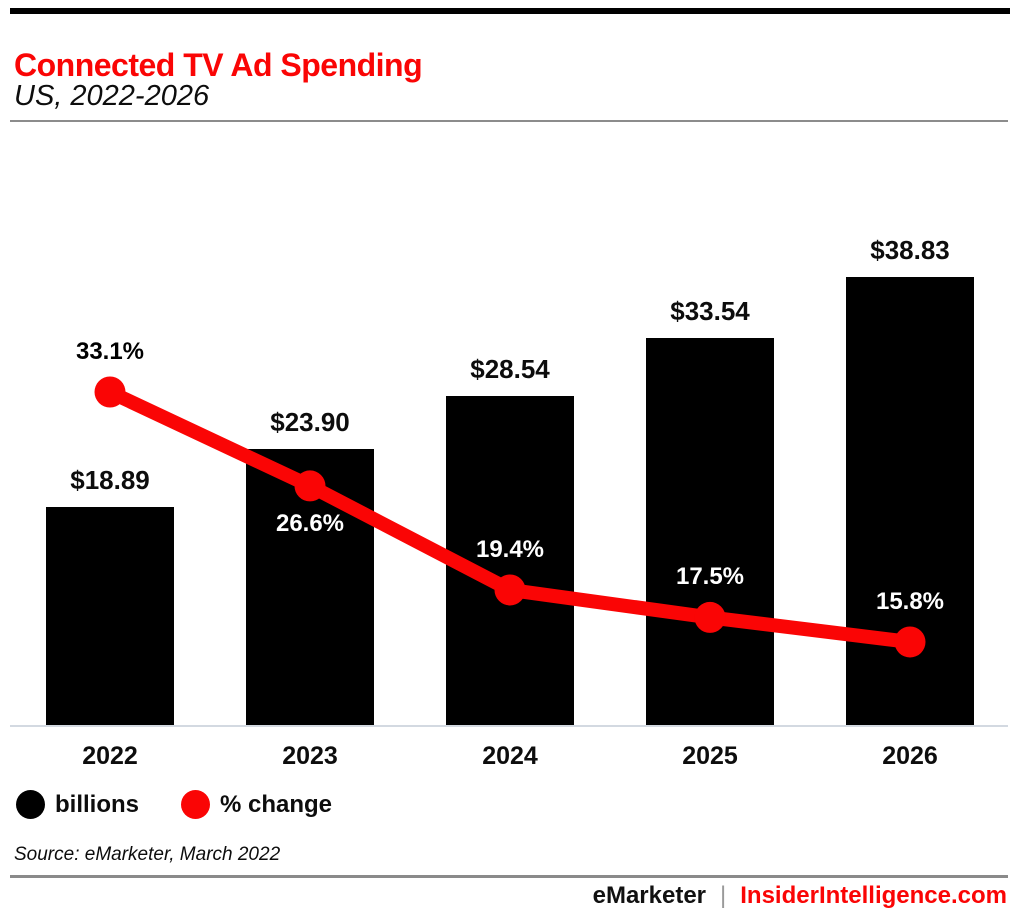  Describe the element at coordinates (30, 804) in the screenshot. I see `billions-swatch-icon` at that location.